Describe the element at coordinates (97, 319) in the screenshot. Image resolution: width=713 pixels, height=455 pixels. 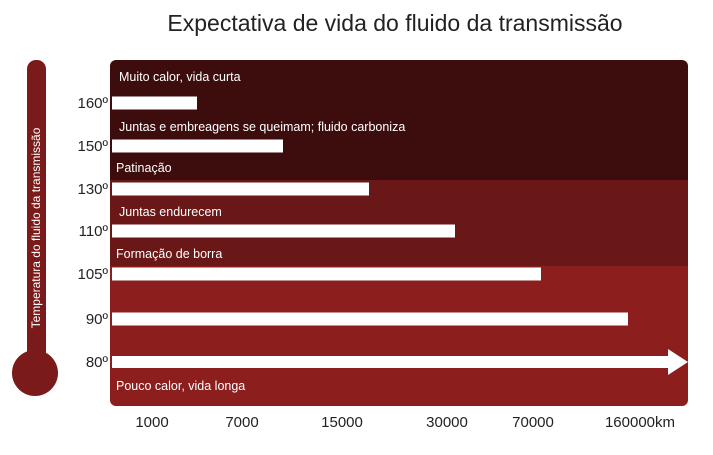
I see `y-tick-label: 90º` at that location.